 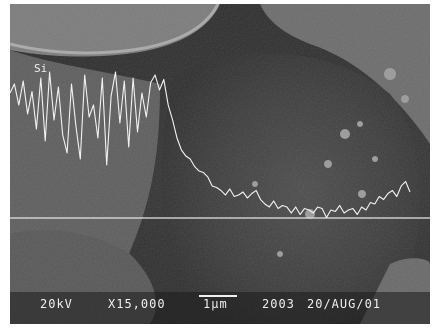 What do you see at coordinates (215, 304) in the screenshot?
I see `scale-bar-label: 1μm` at bounding box center [215, 304].